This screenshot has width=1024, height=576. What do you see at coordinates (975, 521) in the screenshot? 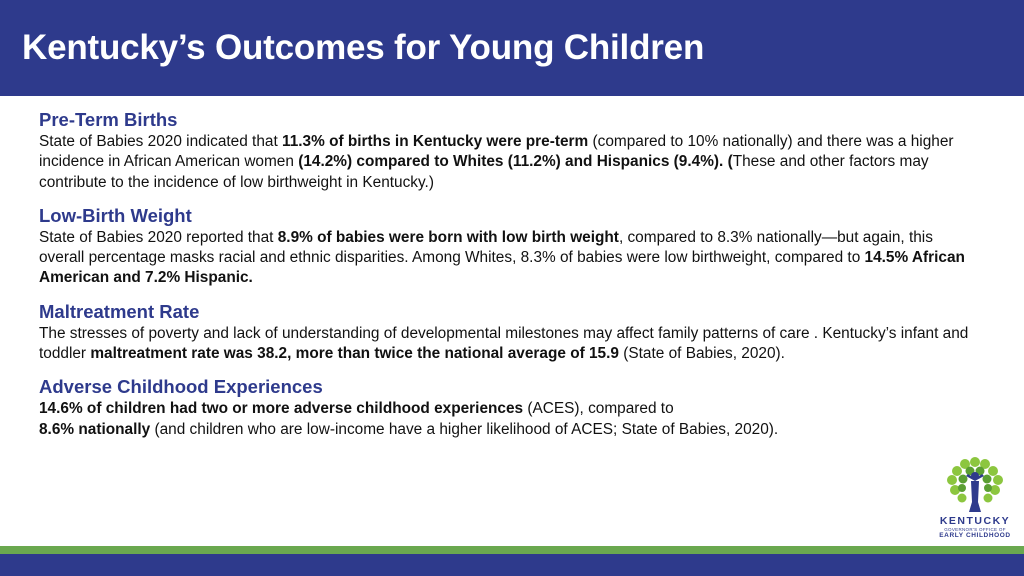
I see `logo-kentucky-text: KENTUCKY` at bounding box center [975, 521].